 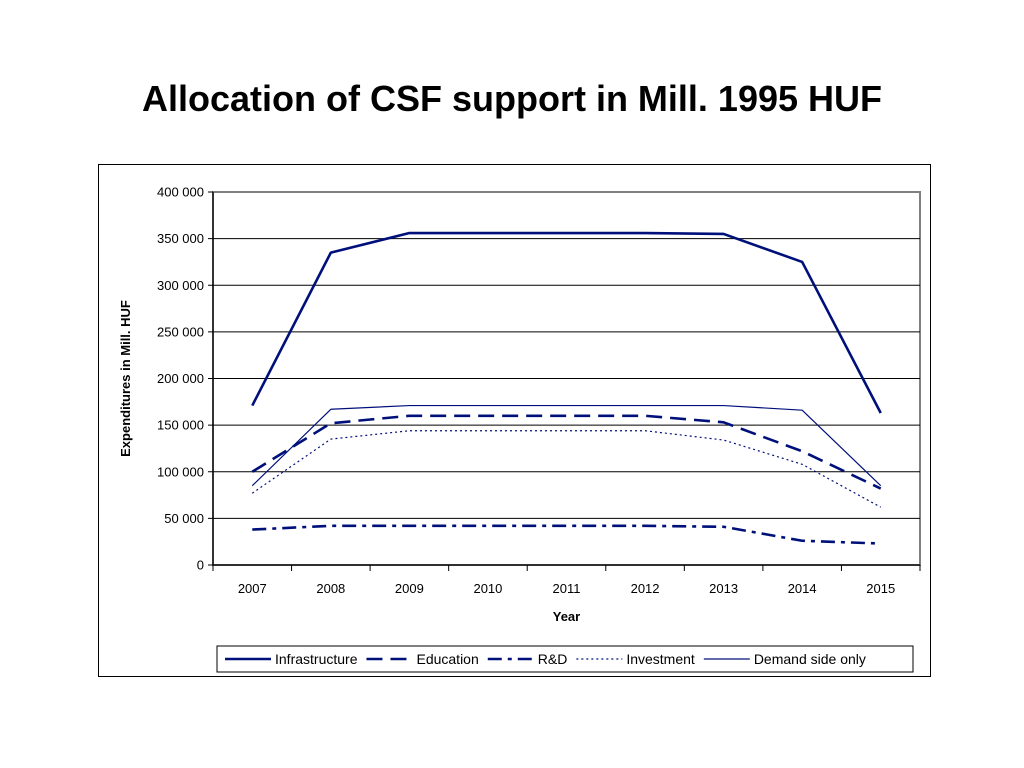 What do you see at coordinates (180, 378) in the screenshot?
I see `y-tick-label: 200 000` at bounding box center [180, 378].